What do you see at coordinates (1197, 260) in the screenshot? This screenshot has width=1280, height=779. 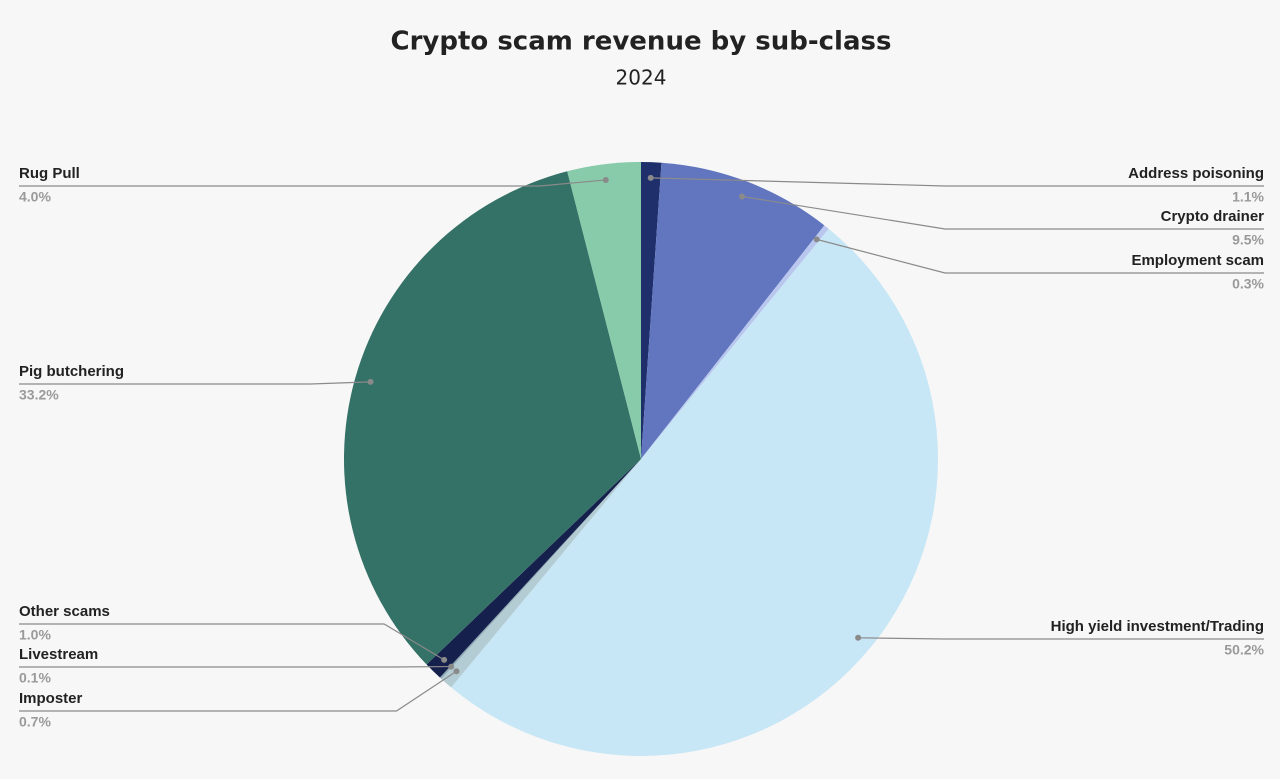 I see `legend-label: Employment scam` at bounding box center [1197, 260].